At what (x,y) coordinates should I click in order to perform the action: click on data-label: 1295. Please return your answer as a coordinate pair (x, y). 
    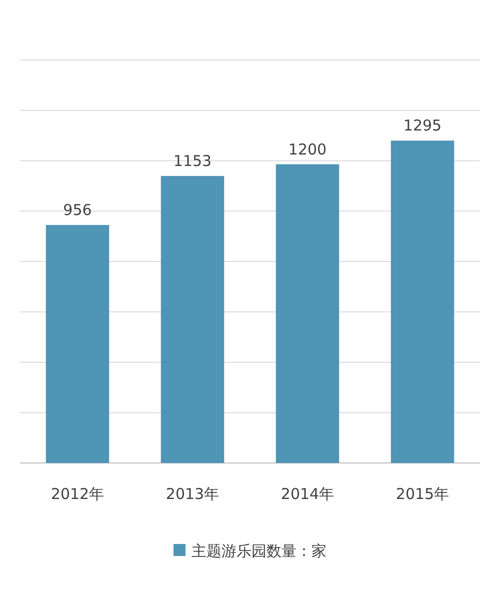
    Looking at the image, I should click on (422, 125).